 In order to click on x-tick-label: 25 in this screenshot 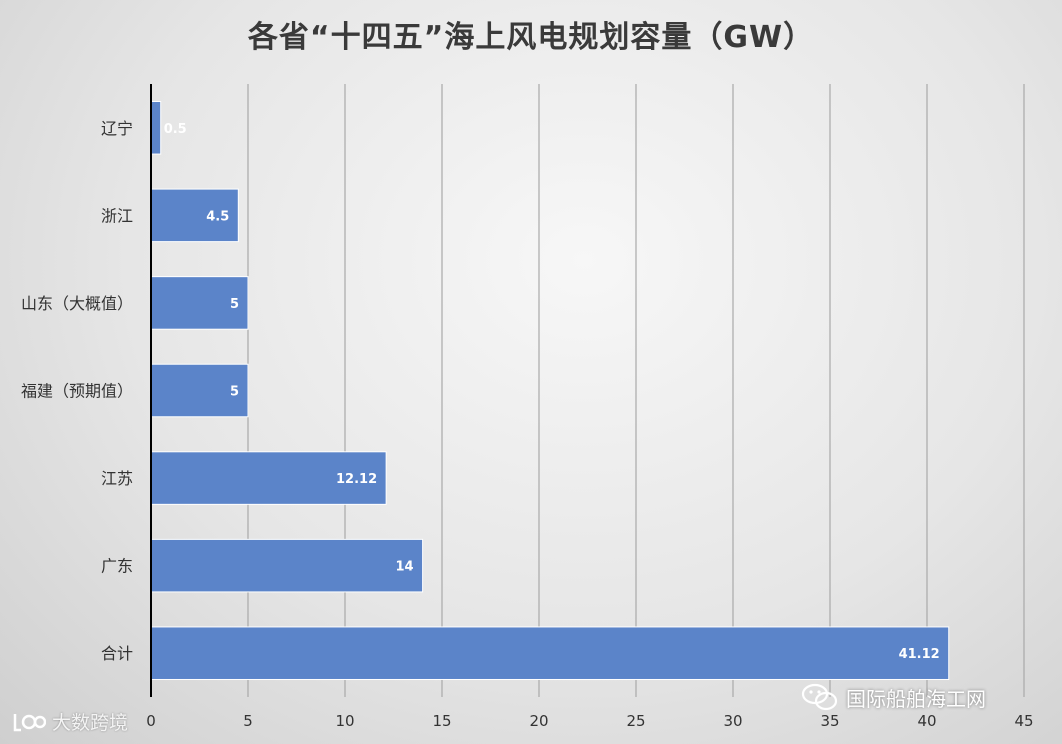, I will do `click(635, 721)`.